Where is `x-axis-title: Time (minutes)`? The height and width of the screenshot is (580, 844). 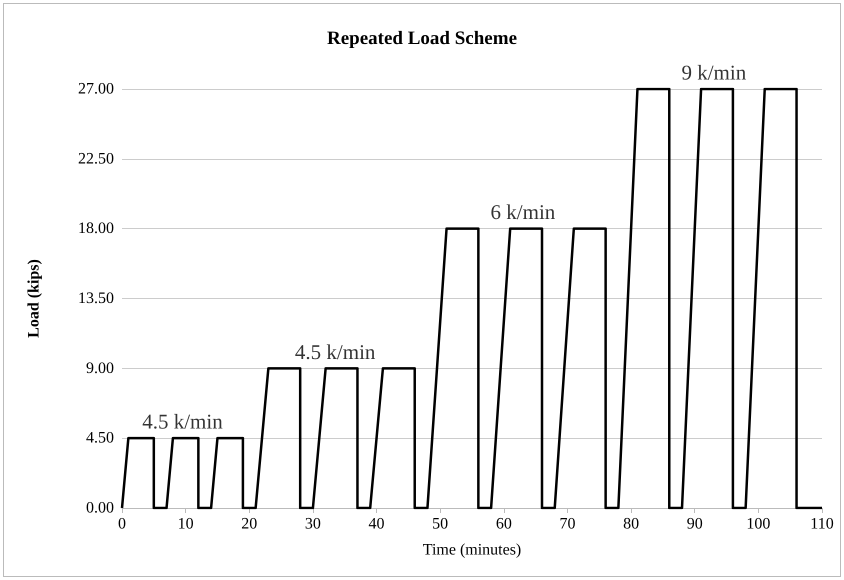 x-axis-title: Time (minutes) is located at coordinates (472, 550).